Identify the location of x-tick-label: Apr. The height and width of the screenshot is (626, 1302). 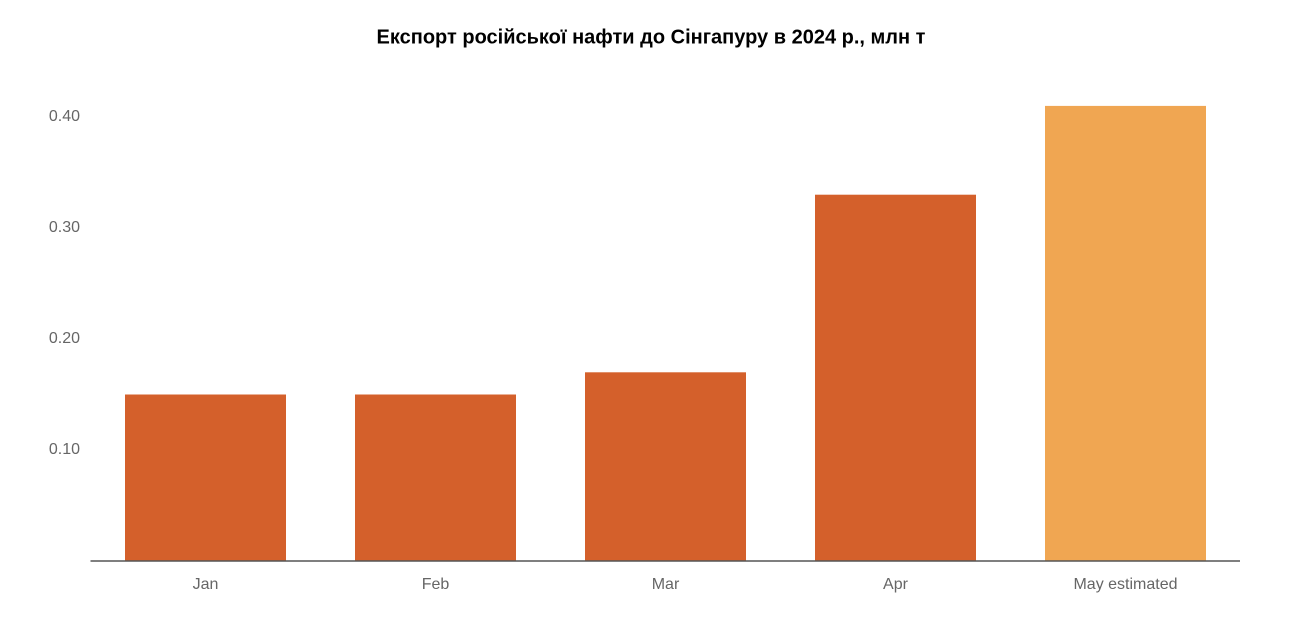
(896, 584).